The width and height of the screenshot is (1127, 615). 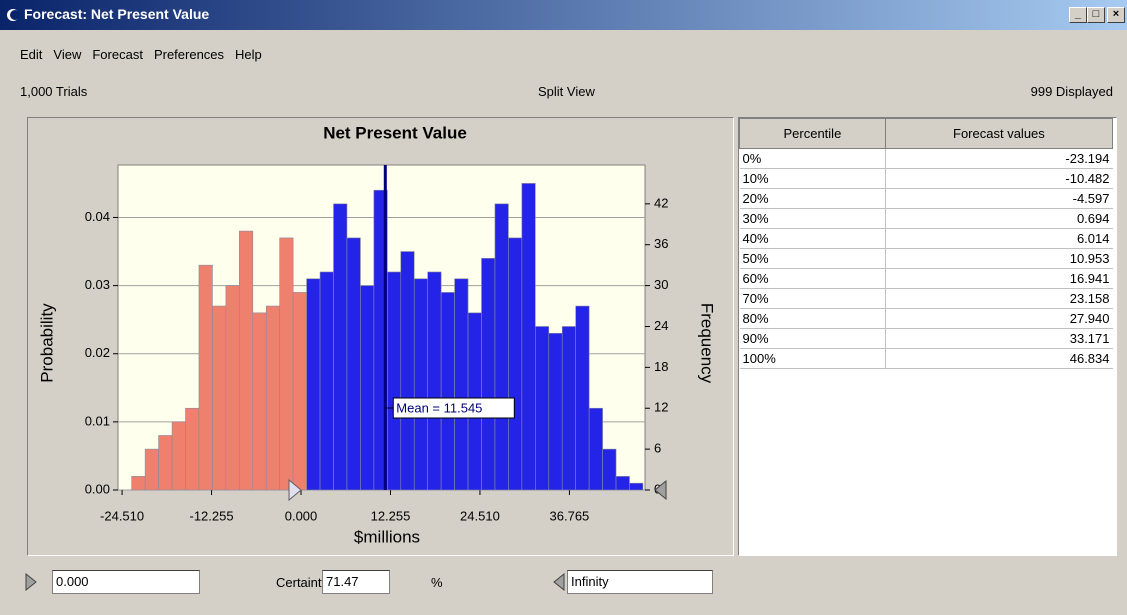 I want to click on forecast-value: 23.158, so click(x=998, y=298).